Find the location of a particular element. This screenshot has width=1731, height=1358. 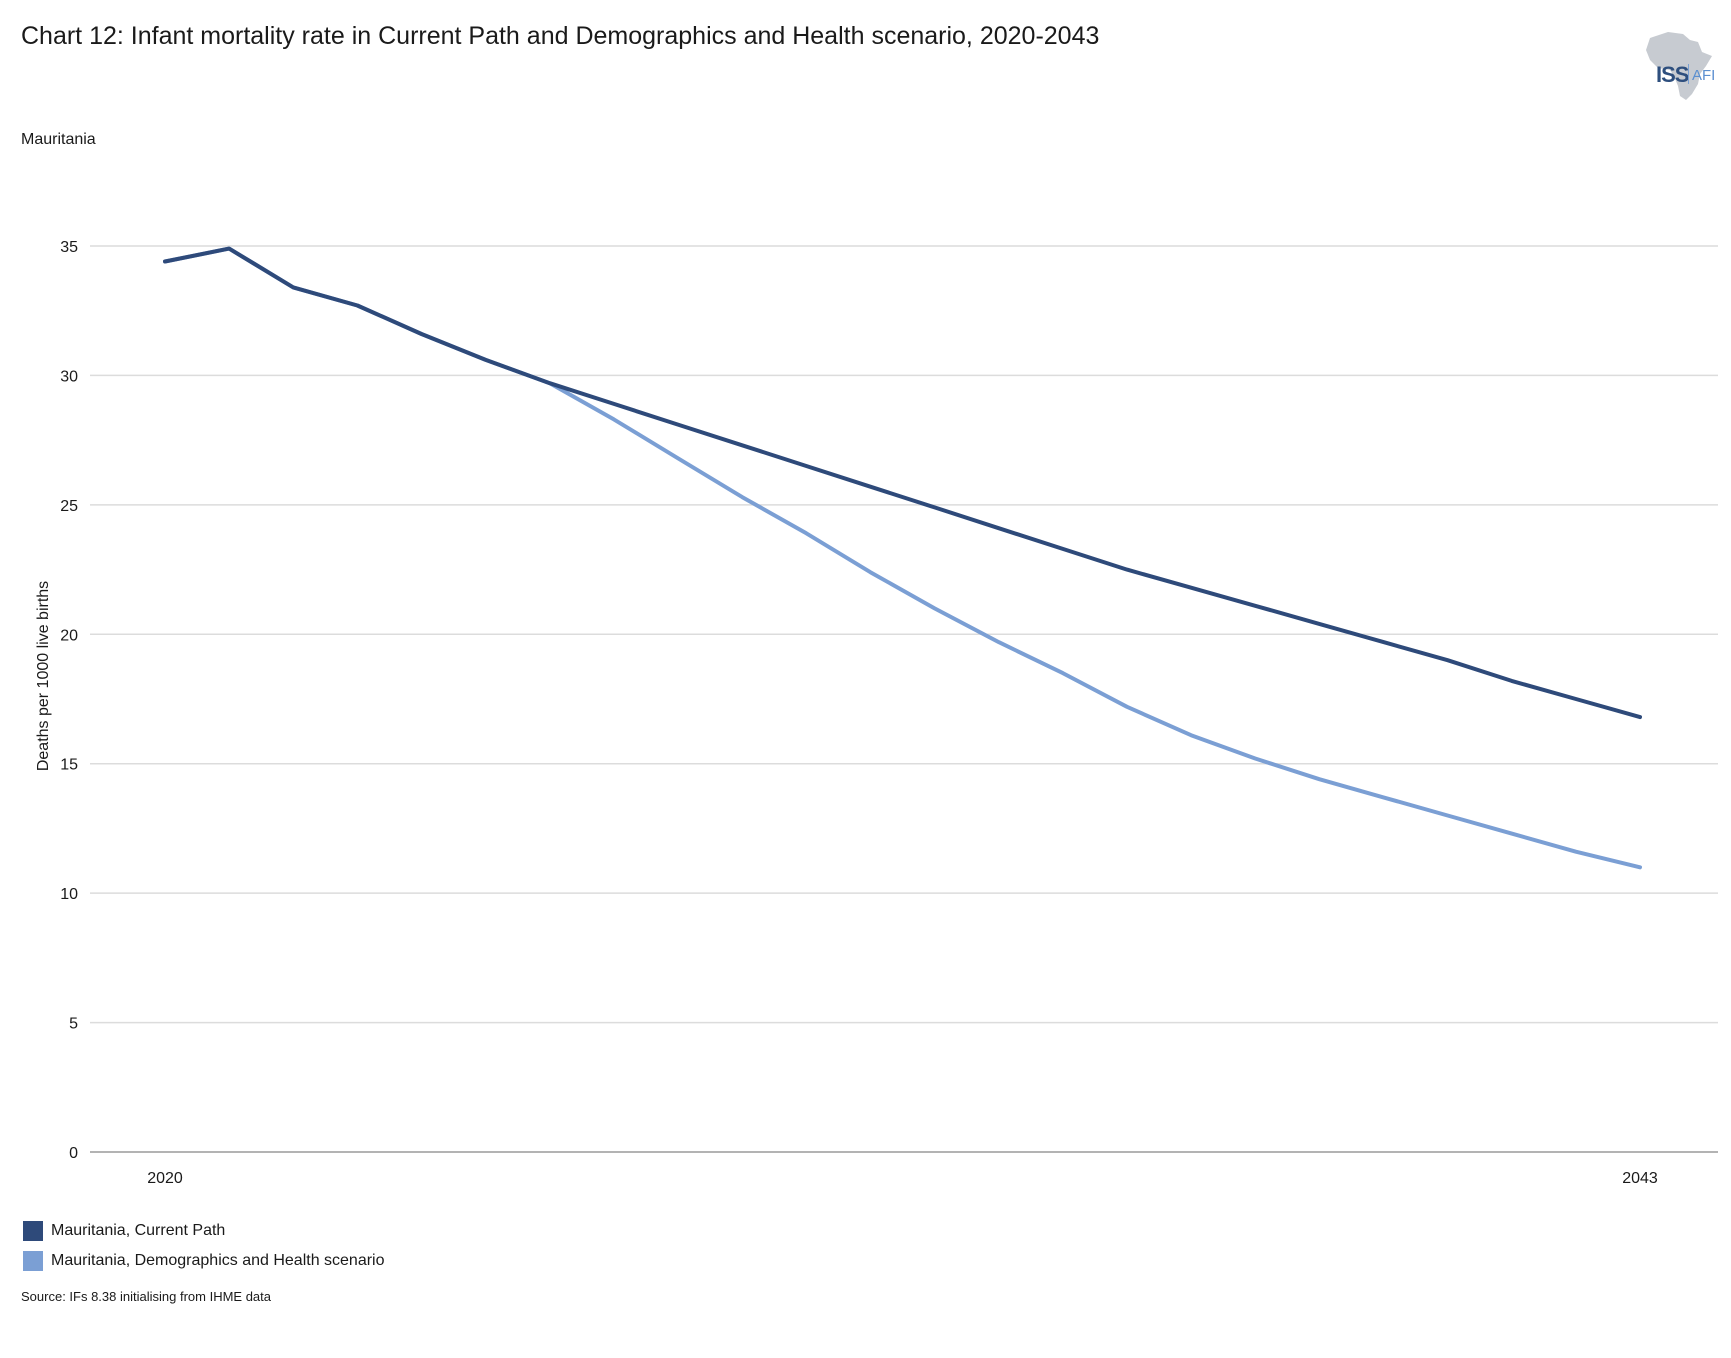

y-tick-label-0: 0 is located at coordinates (73, 1153).